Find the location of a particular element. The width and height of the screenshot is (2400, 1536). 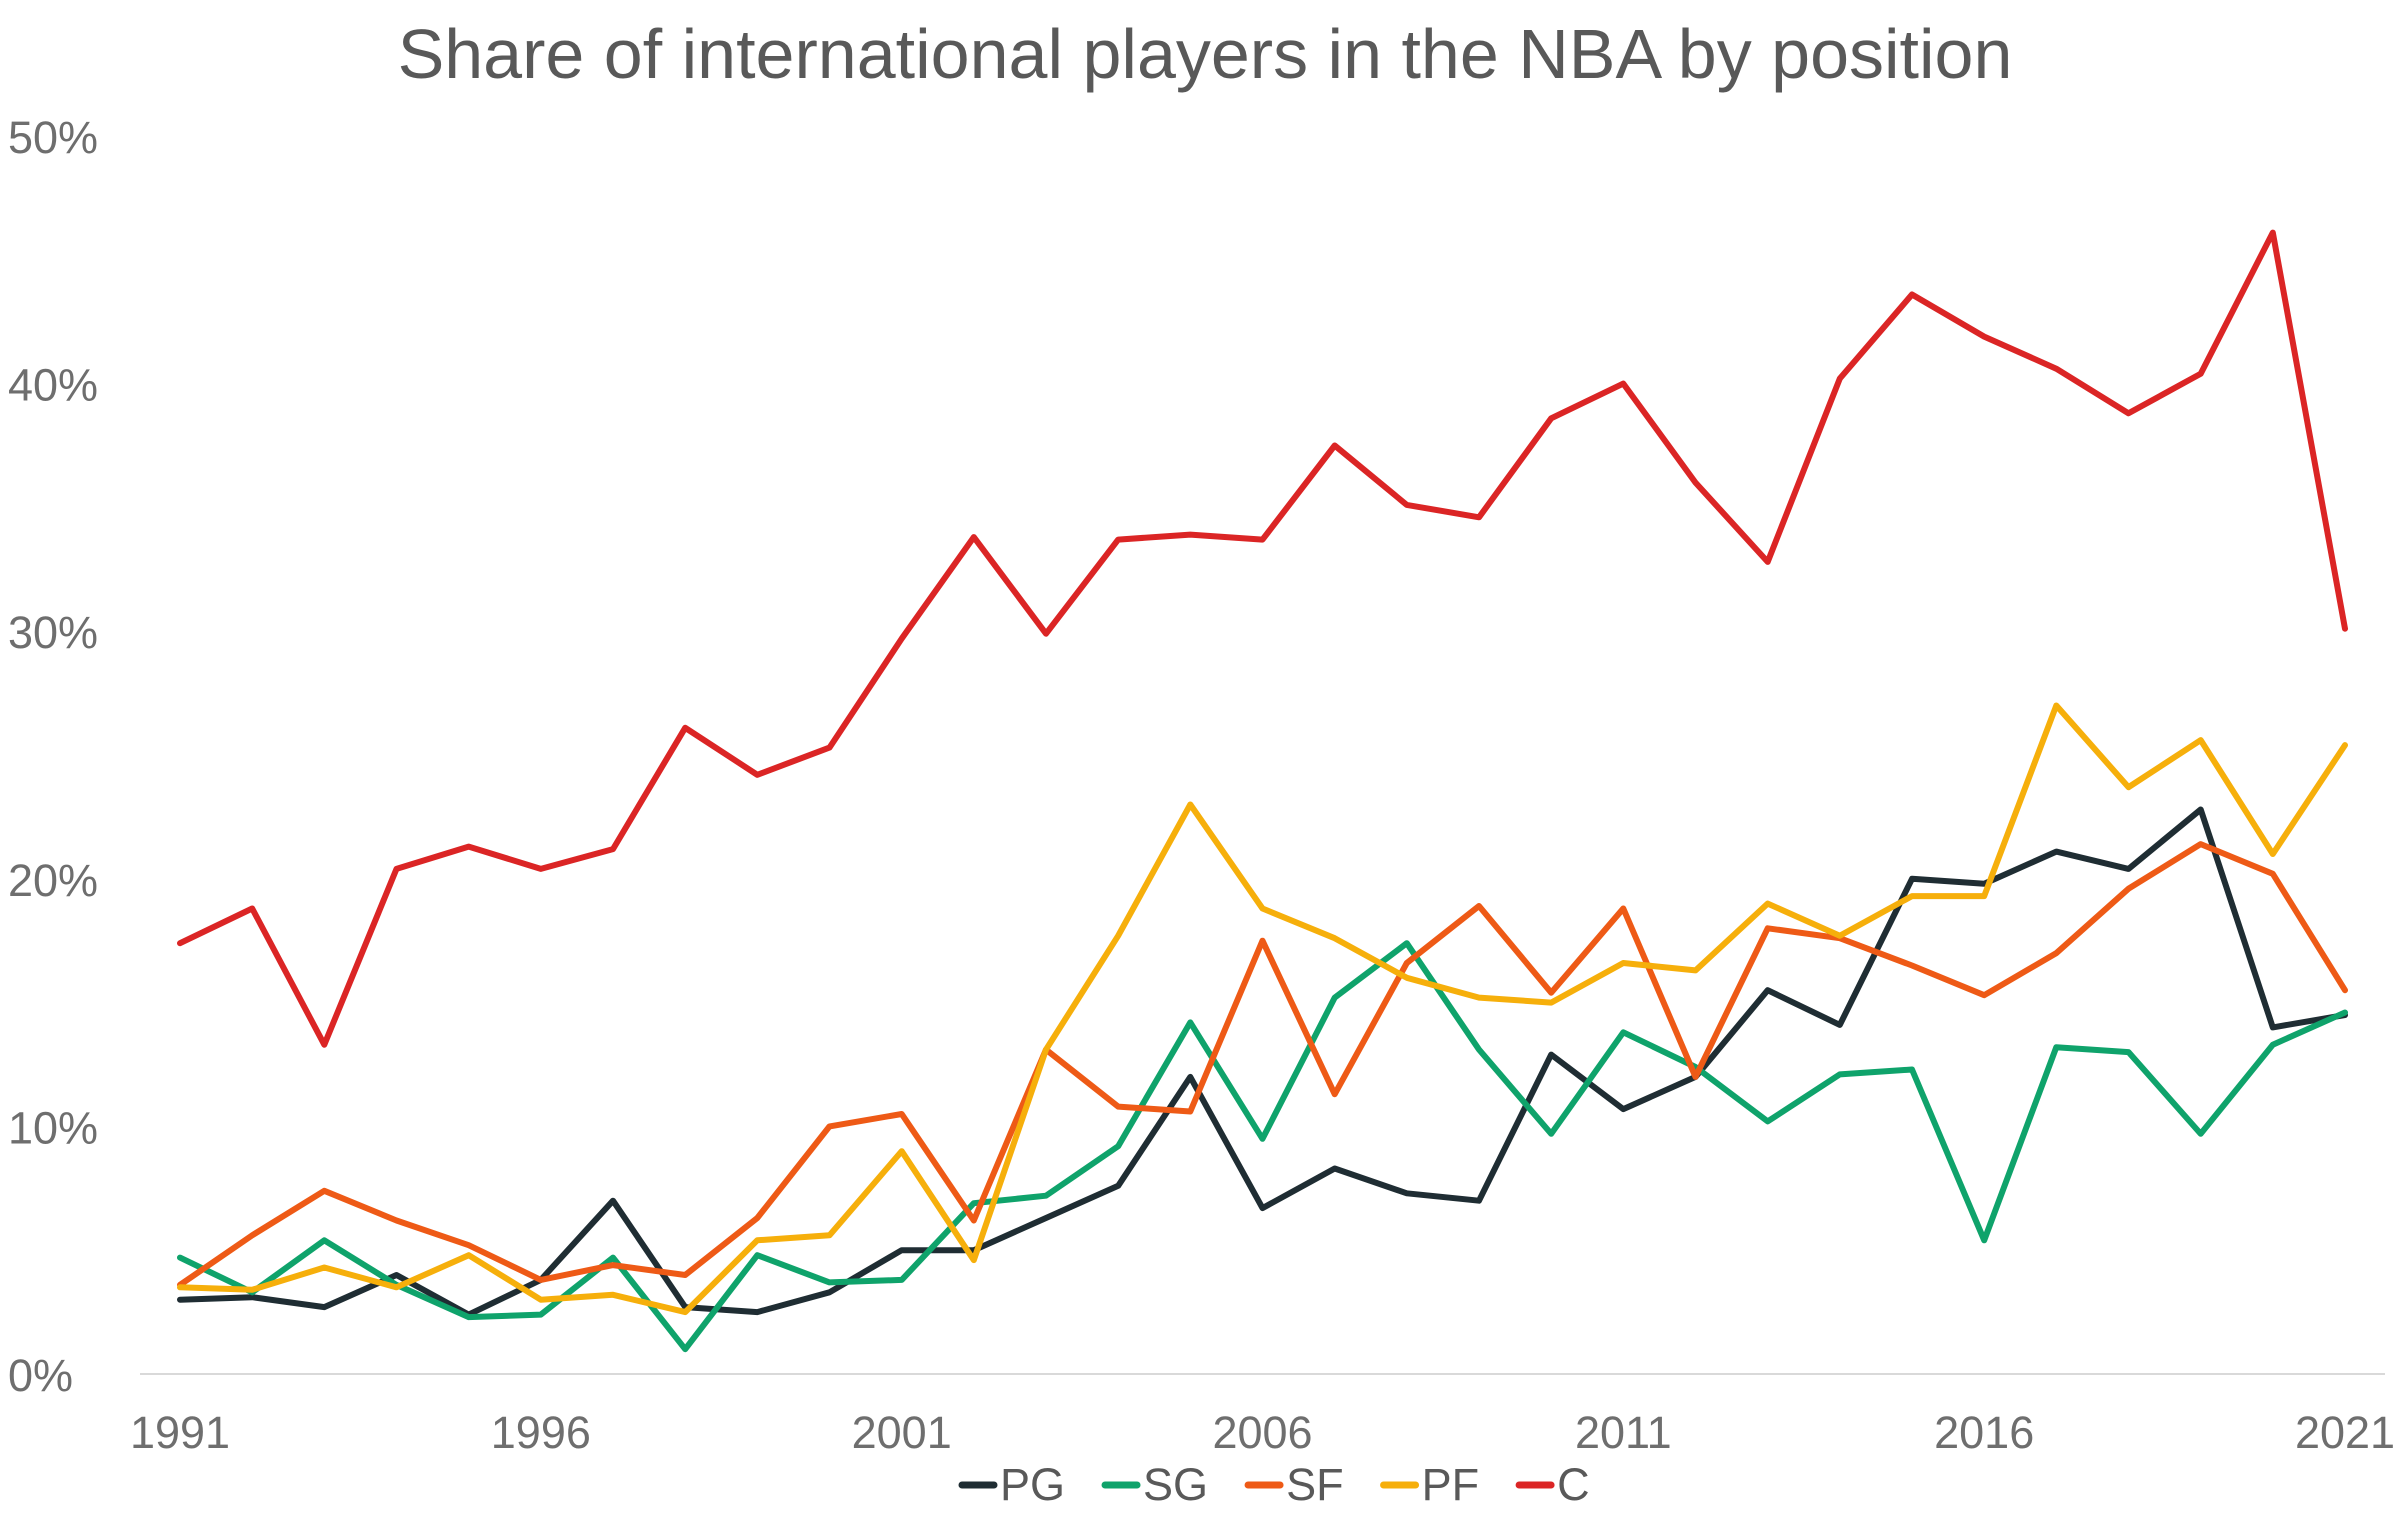

legend-item-pg: PG is located at coordinates (1011, 1484).